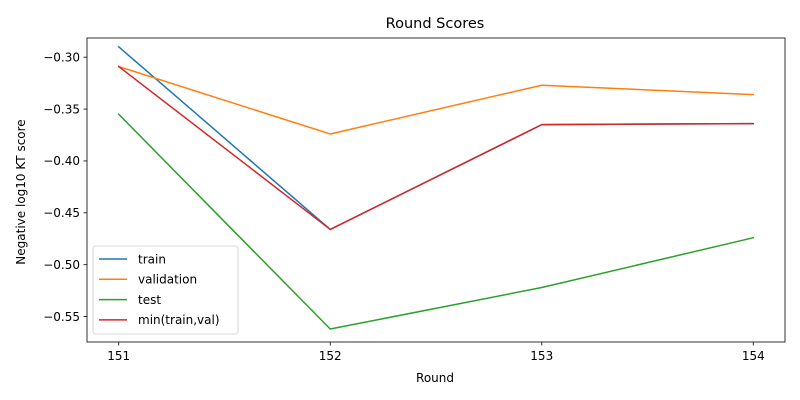  I want to click on legend: train validation test min(train,val), so click(165, 290).